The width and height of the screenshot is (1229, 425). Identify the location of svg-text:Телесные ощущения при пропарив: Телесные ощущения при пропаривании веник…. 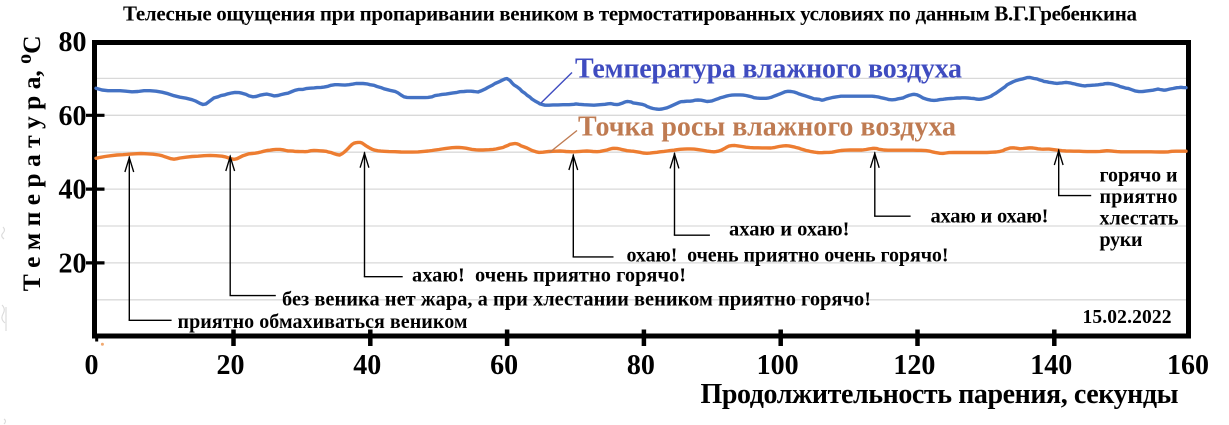
(630, 13).